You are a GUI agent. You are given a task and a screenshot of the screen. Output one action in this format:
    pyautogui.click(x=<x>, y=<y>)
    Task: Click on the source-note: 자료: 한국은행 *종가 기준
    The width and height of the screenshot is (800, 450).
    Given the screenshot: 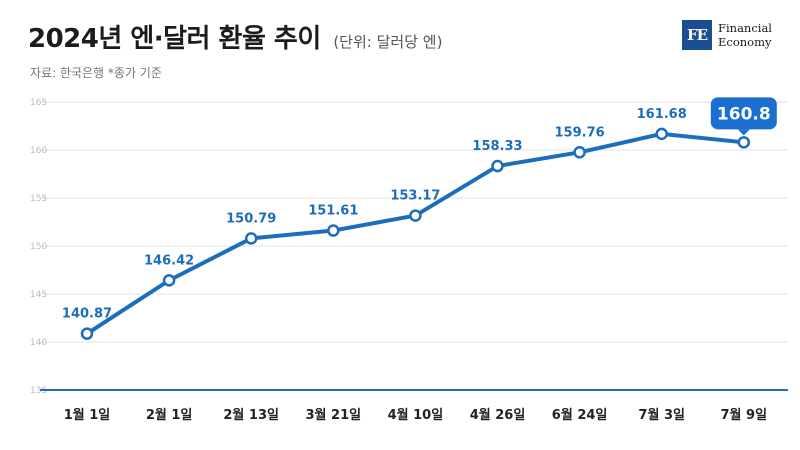 What is the action you would take?
    pyautogui.click(x=96, y=73)
    